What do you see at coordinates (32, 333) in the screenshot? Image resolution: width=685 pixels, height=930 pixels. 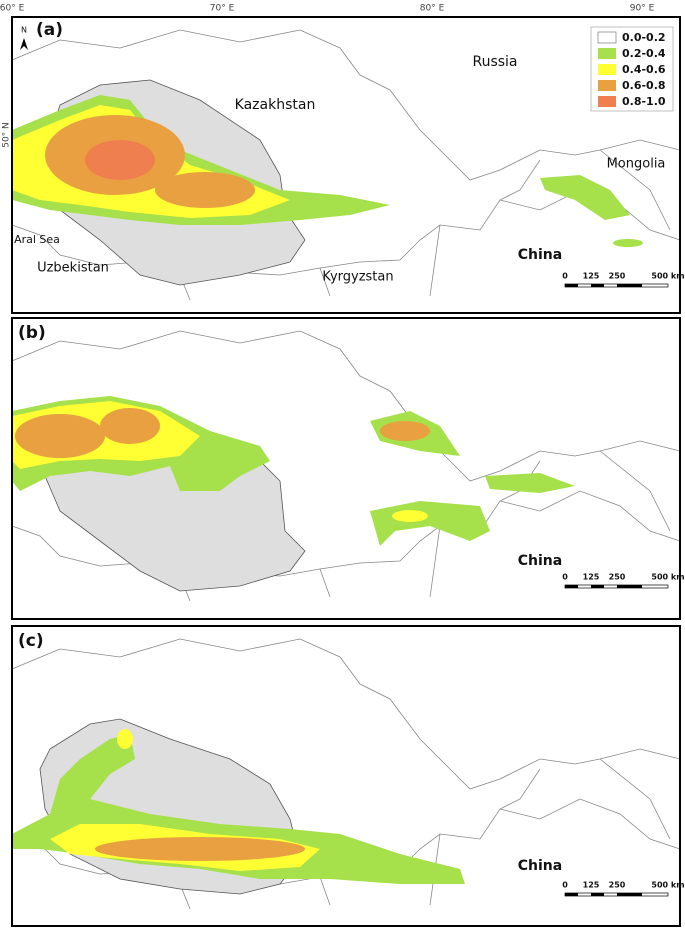 I see `panel-label: (b)` at bounding box center [32, 333].